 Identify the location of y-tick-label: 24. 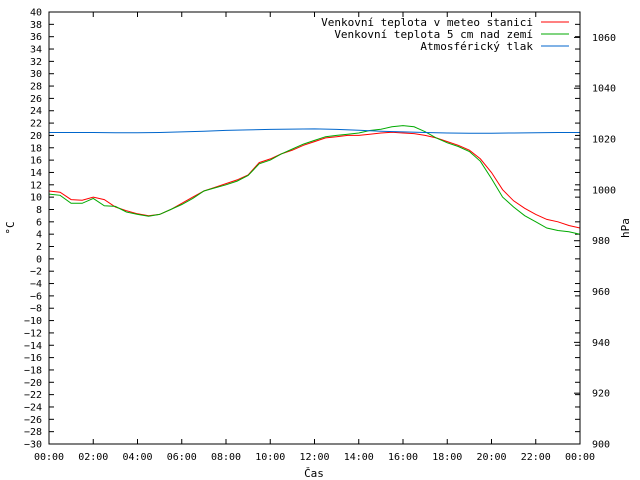
(36, 111).